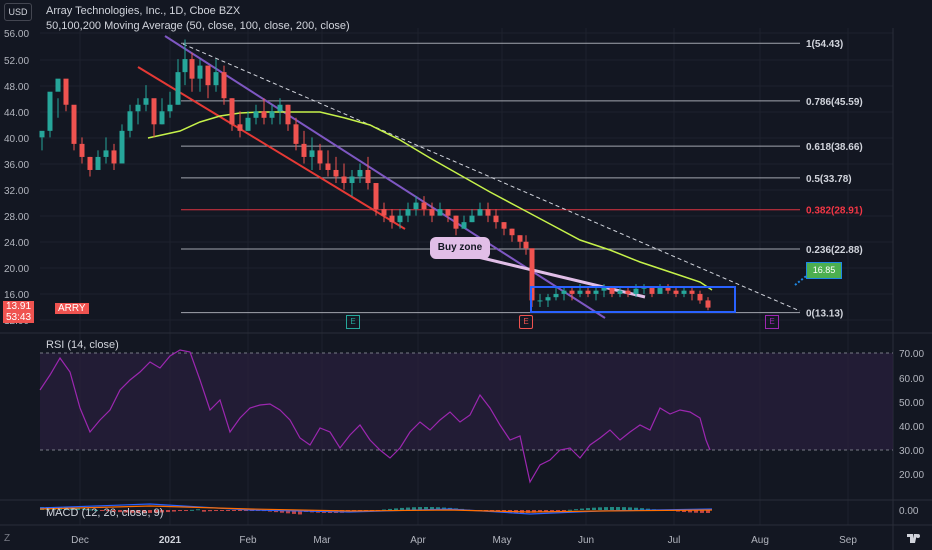  What do you see at coordinates (824, 44) in the screenshot?
I see `fib-level-label: 1(54.43)` at bounding box center [824, 44].